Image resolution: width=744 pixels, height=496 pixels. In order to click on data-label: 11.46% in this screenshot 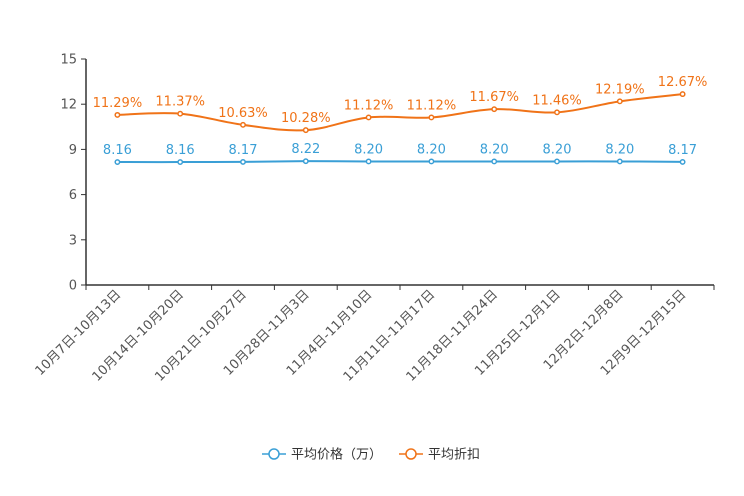, I will do `click(557, 100)`.